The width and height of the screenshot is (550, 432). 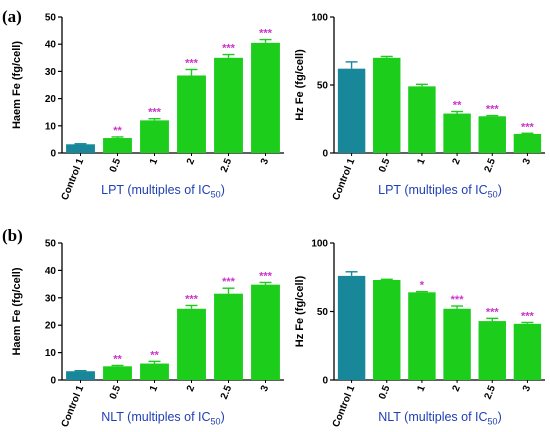 What do you see at coordinates (432, 417) in the screenshot?
I see `x-axis-label-text: NLT (multiples of IC` at bounding box center [432, 417].